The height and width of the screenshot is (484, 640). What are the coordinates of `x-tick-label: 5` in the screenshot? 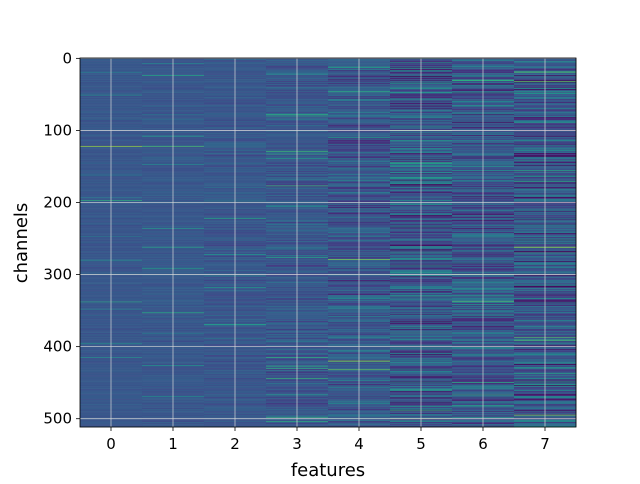 It's located at (421, 444).